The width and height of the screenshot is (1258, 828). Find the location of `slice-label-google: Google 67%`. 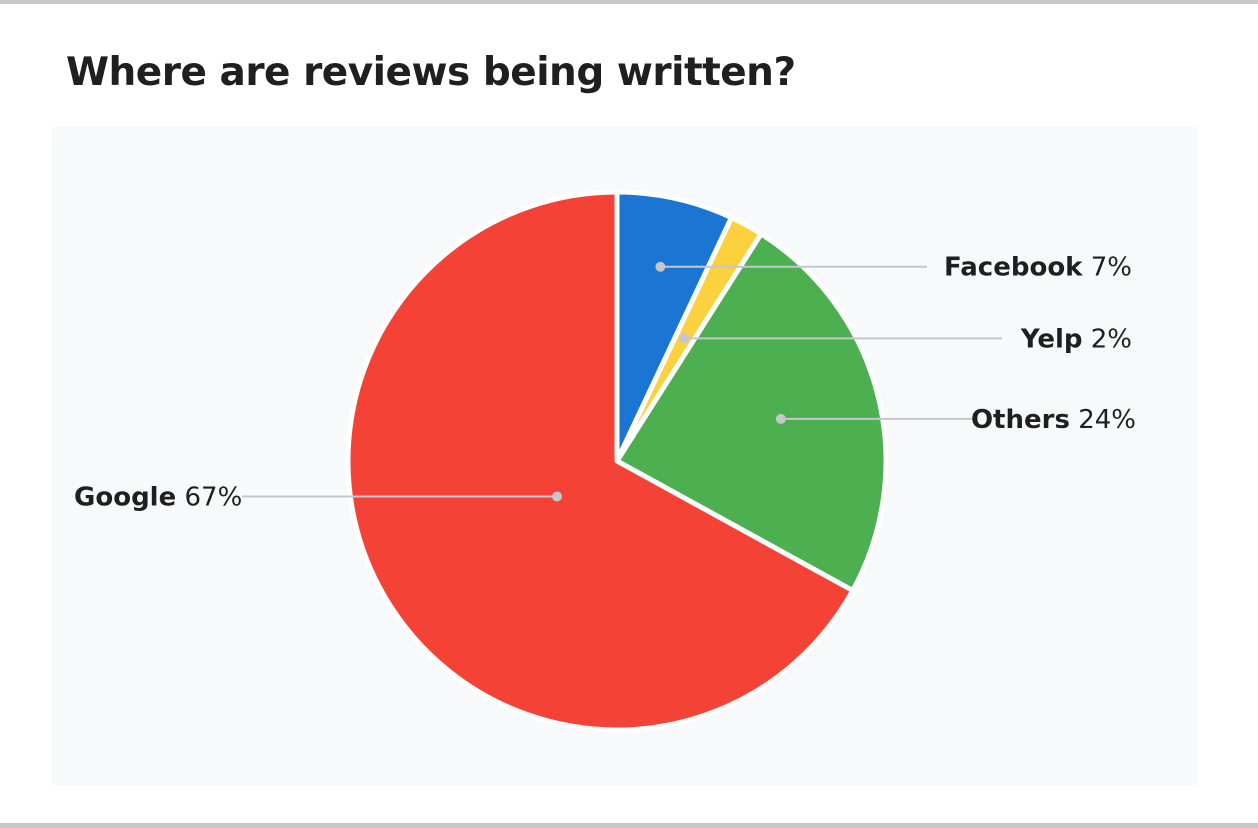

slice-label-google: Google 67% is located at coordinates (158, 497).